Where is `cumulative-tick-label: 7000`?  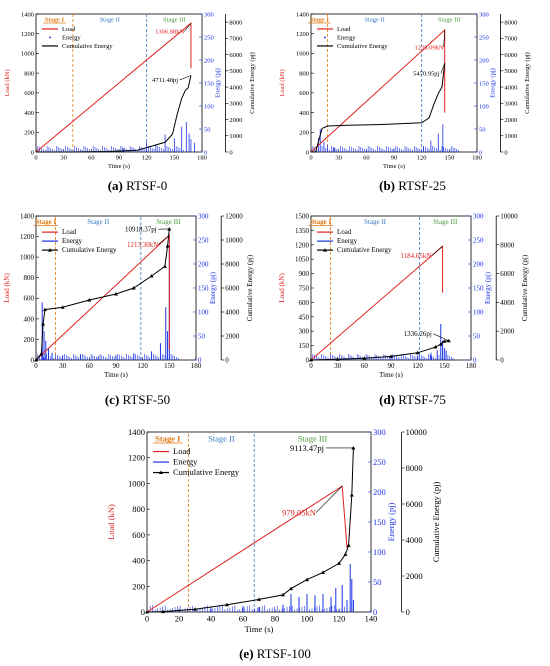 cumulative-tick-label: 7000 is located at coordinates (510, 39).